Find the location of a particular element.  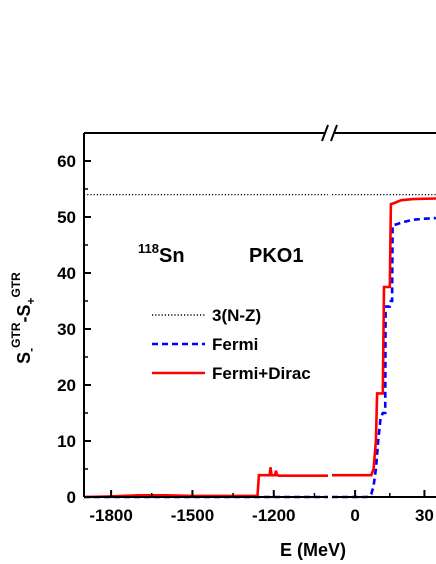

legend-label: Fermi is located at coordinates (235, 344).